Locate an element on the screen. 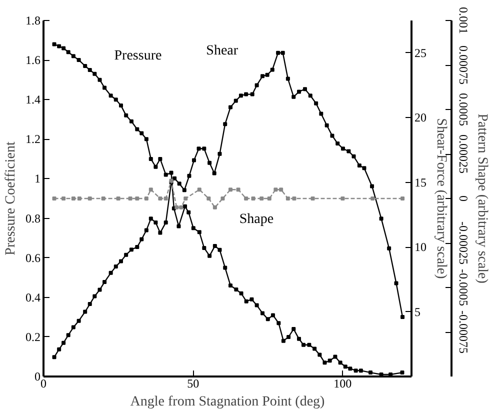  y-tick-label: 1.8 is located at coordinates (33, 21).